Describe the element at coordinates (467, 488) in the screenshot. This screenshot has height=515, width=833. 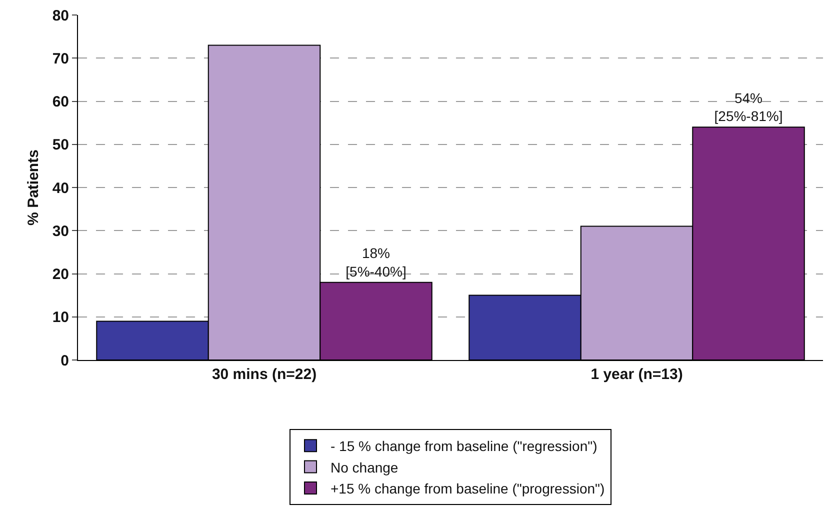
I see `legend-label: +15 % change from baseline ("progression")` at that location.